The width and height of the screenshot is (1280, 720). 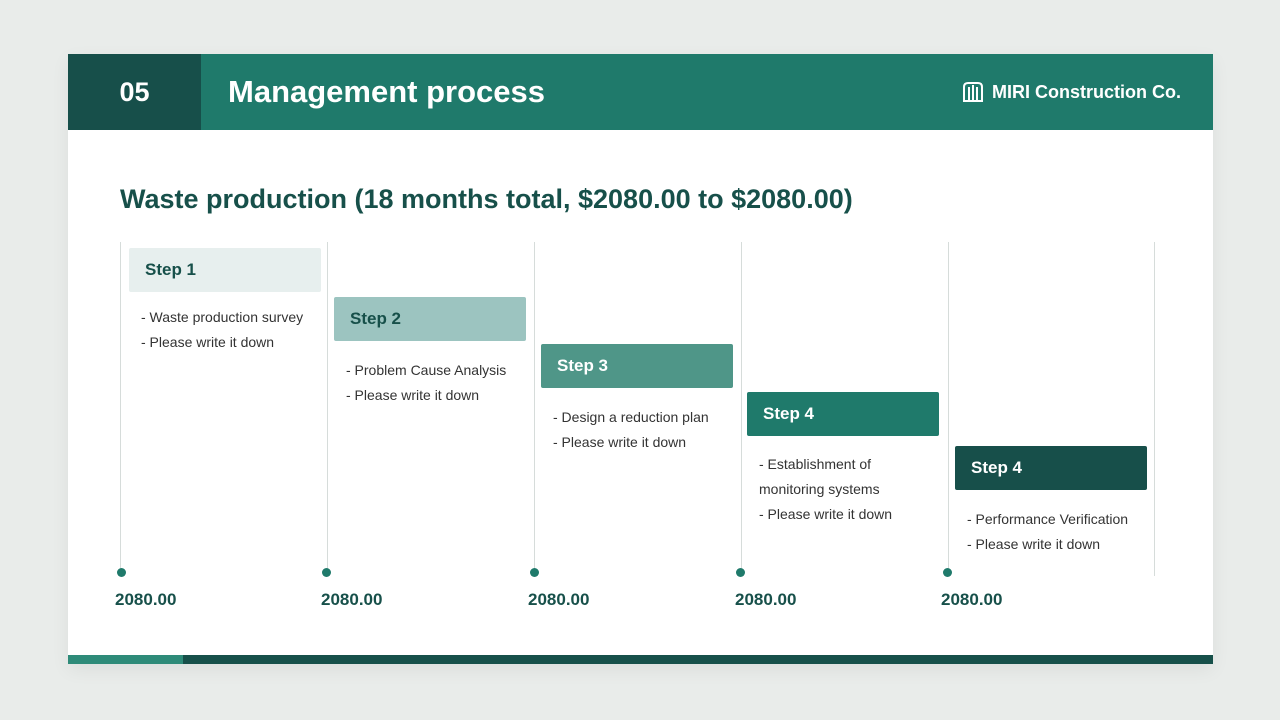 I want to click on brand-name: MIRI Construction Co., so click(x=1086, y=91).